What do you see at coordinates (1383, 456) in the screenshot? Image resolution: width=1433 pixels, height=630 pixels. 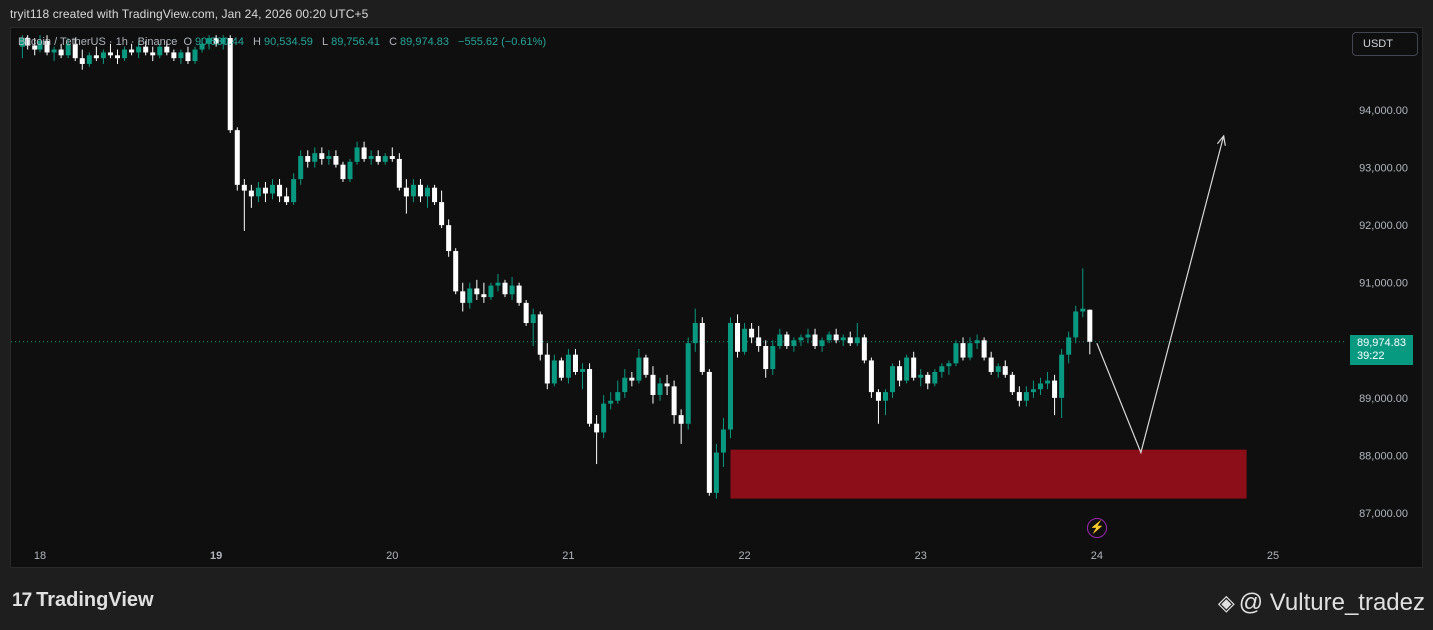 I see `y-tick-label: 88,000.00` at bounding box center [1383, 456].